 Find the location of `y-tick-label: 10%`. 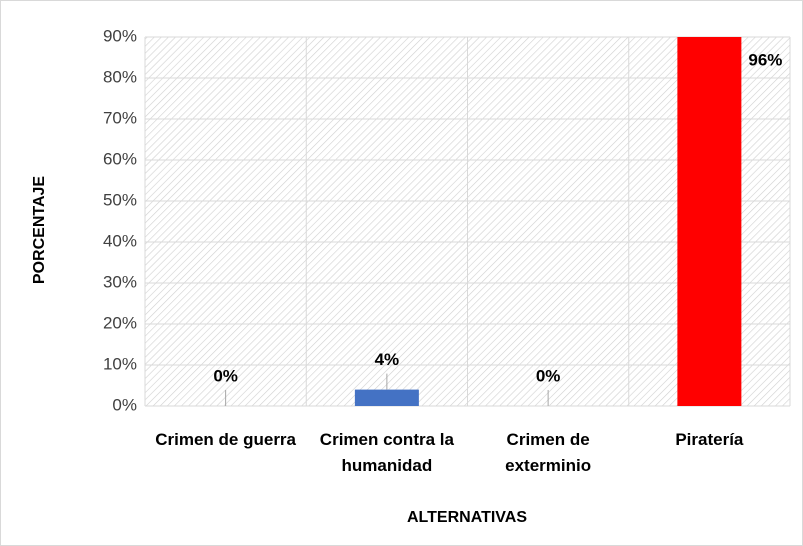

y-tick-label: 10% is located at coordinates (120, 363).